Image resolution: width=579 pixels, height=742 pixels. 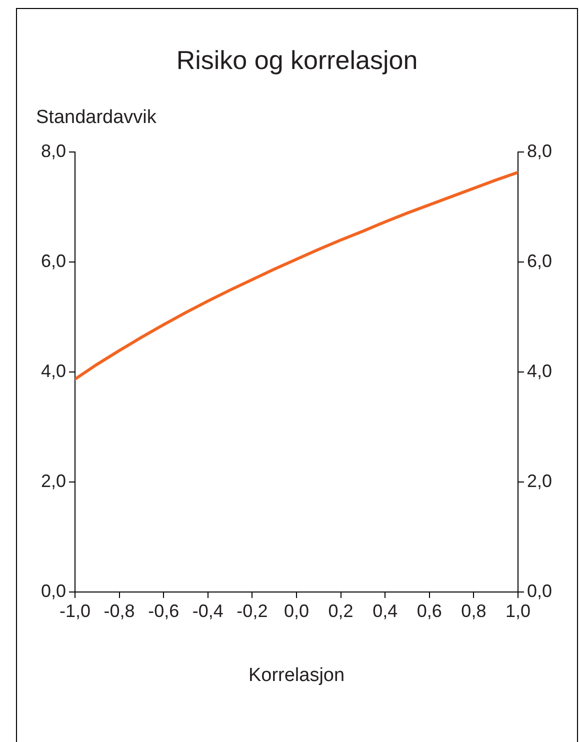 What do you see at coordinates (53, 150) in the screenshot?
I see `y-tick-label: 8,0` at bounding box center [53, 150].